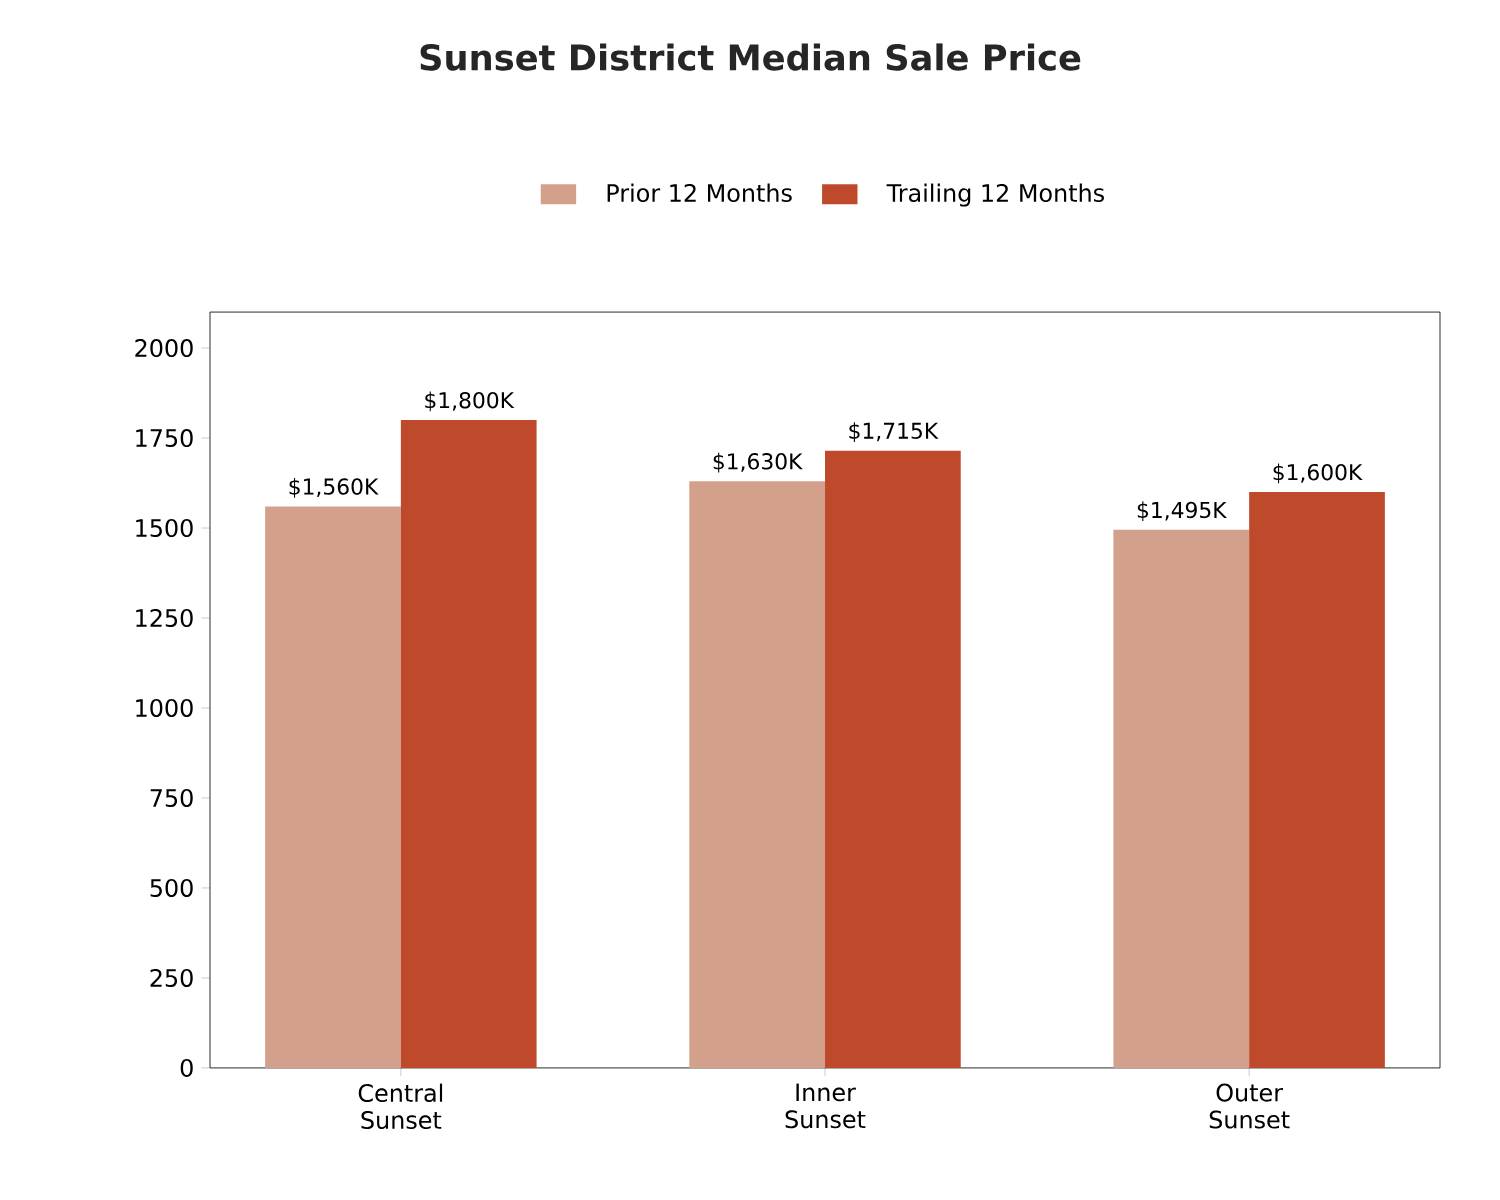 The image size is (1500, 1200). I want to click on legend-label: Prior 12 Months, so click(699, 192).